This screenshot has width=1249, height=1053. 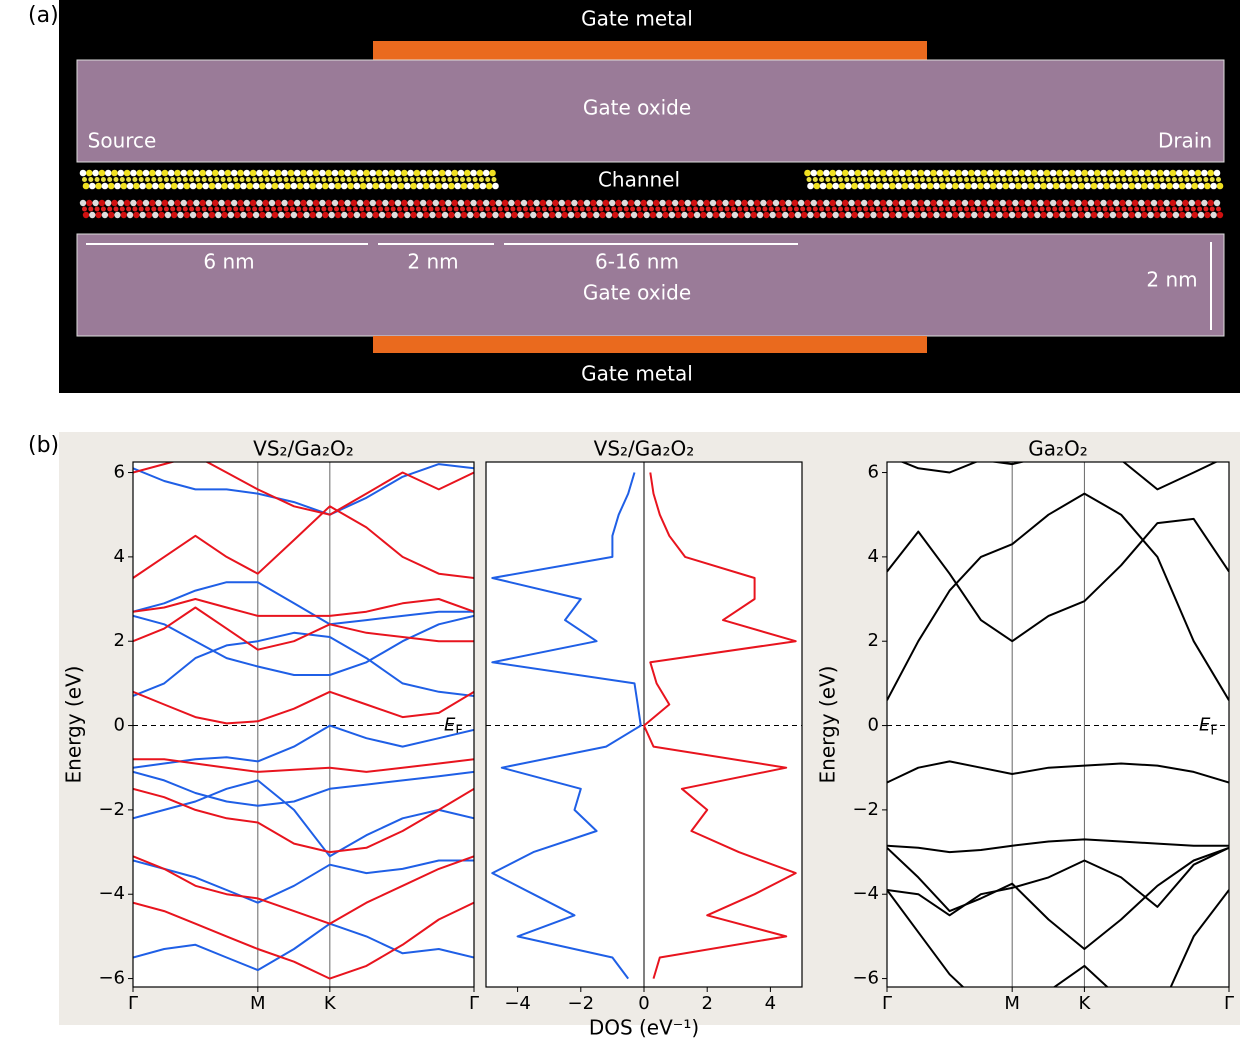 I want to click on x-tick-label: M, so click(x=1012, y=1003).